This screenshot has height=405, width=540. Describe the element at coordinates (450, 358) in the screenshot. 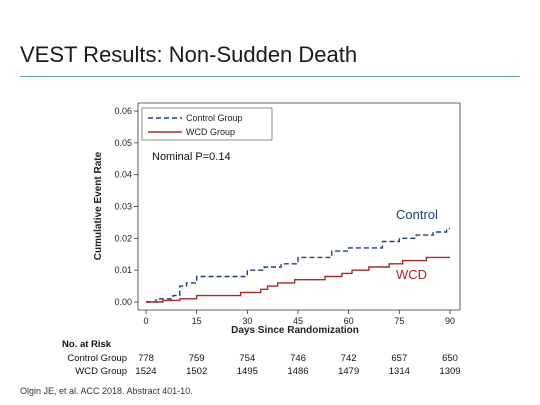

I see `risk-value: 650` at that location.